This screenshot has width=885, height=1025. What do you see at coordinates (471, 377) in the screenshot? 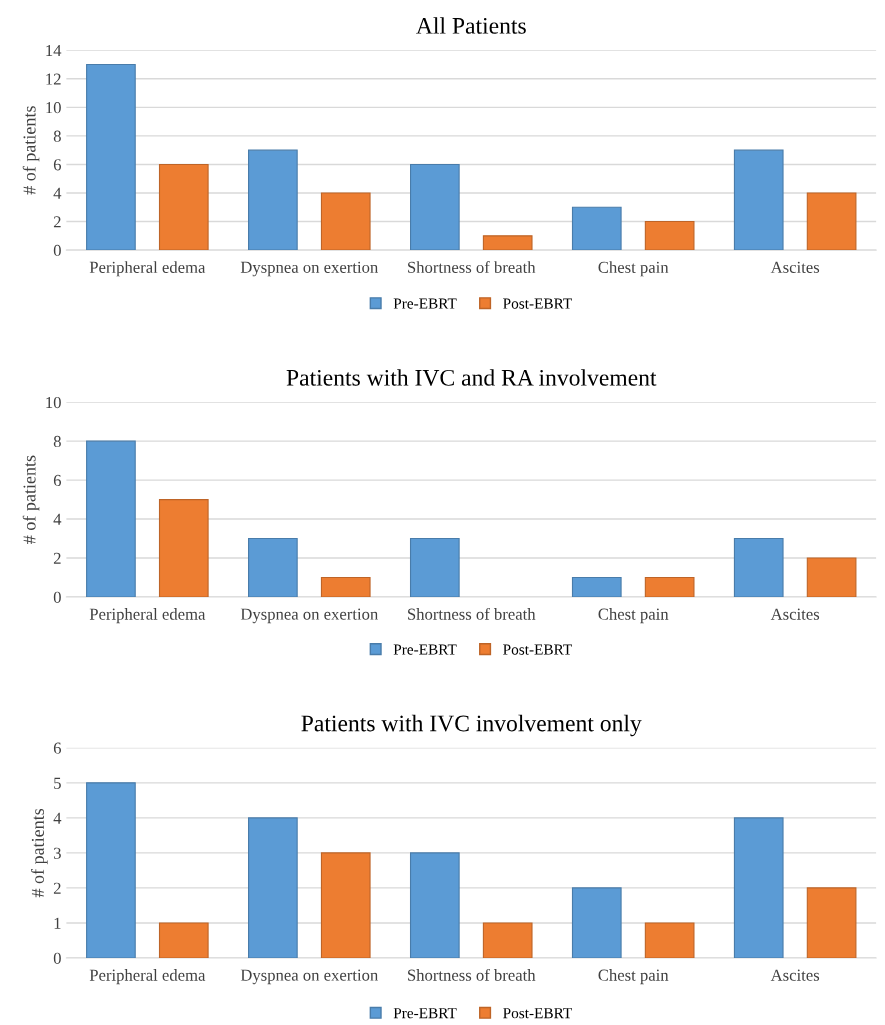
I see `chart-title: Patients with IVC and RA involvement` at bounding box center [471, 377].